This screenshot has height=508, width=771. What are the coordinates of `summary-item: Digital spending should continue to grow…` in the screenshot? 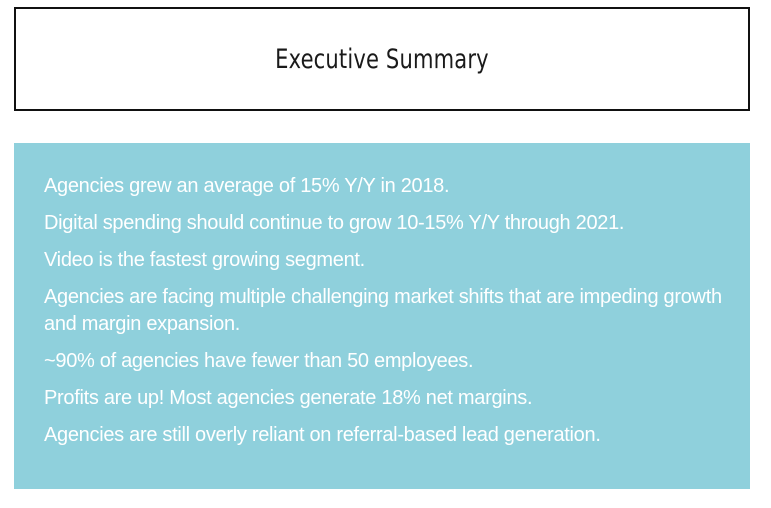 It's located at (334, 223).